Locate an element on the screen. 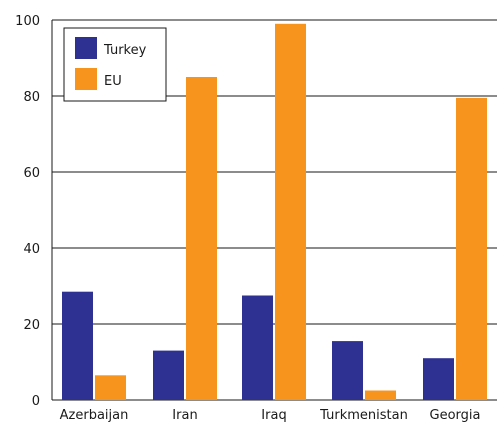 This screenshot has height=425, width=499. legend-label-turkey: Turkey is located at coordinates (125, 50).